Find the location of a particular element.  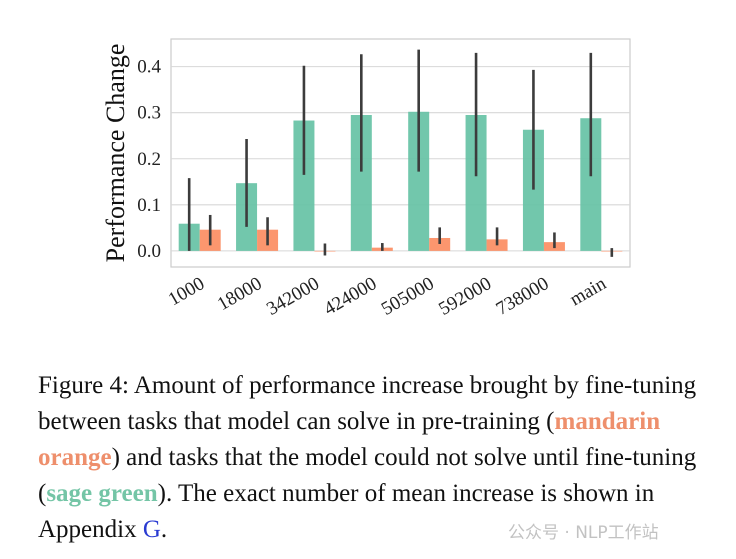

appendix-link: G is located at coordinates (151, 529).